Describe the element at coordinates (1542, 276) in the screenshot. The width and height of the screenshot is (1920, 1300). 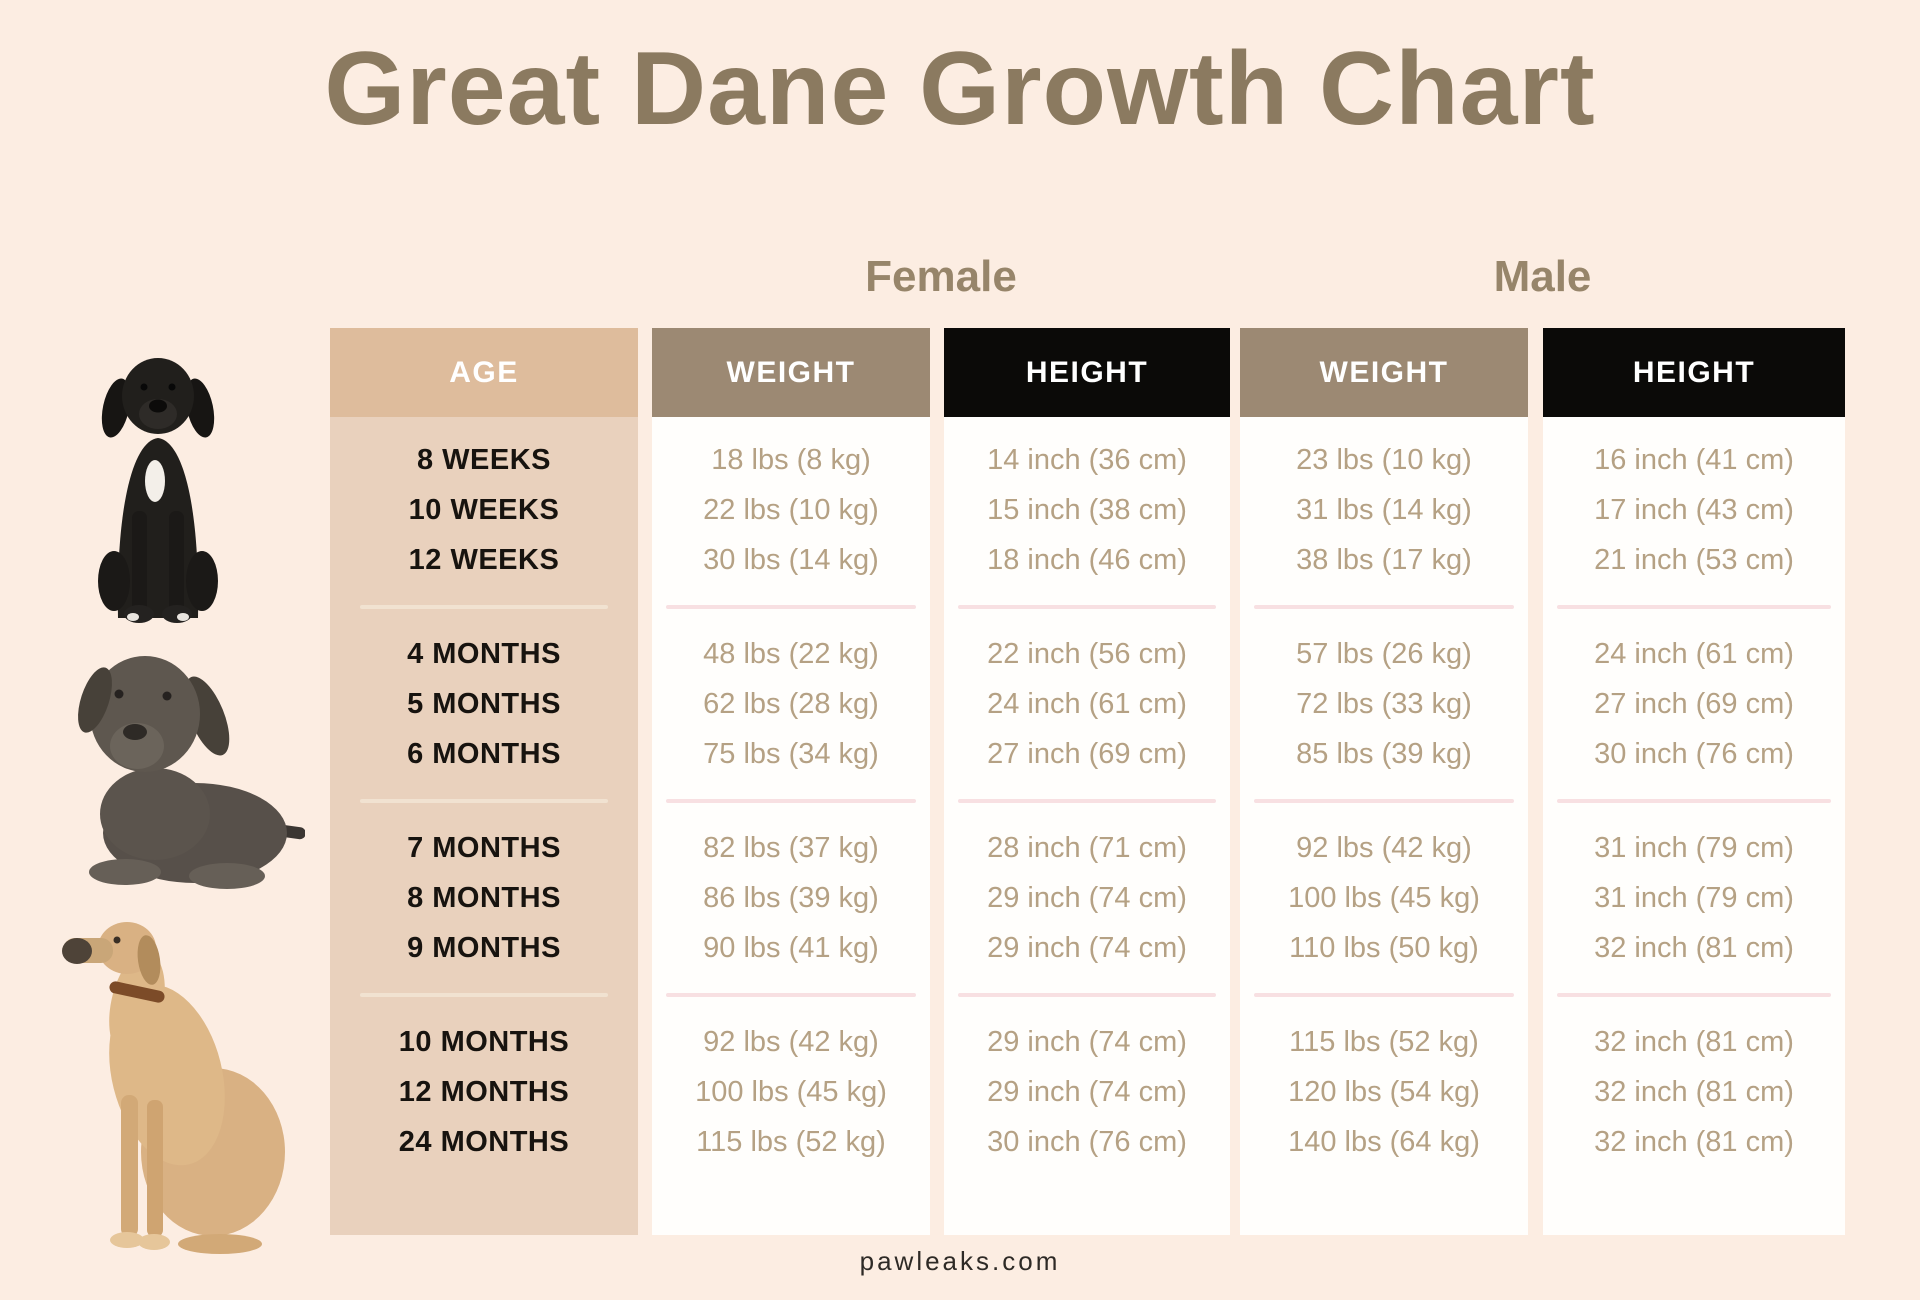
I see `male-group-header: Male` at that location.